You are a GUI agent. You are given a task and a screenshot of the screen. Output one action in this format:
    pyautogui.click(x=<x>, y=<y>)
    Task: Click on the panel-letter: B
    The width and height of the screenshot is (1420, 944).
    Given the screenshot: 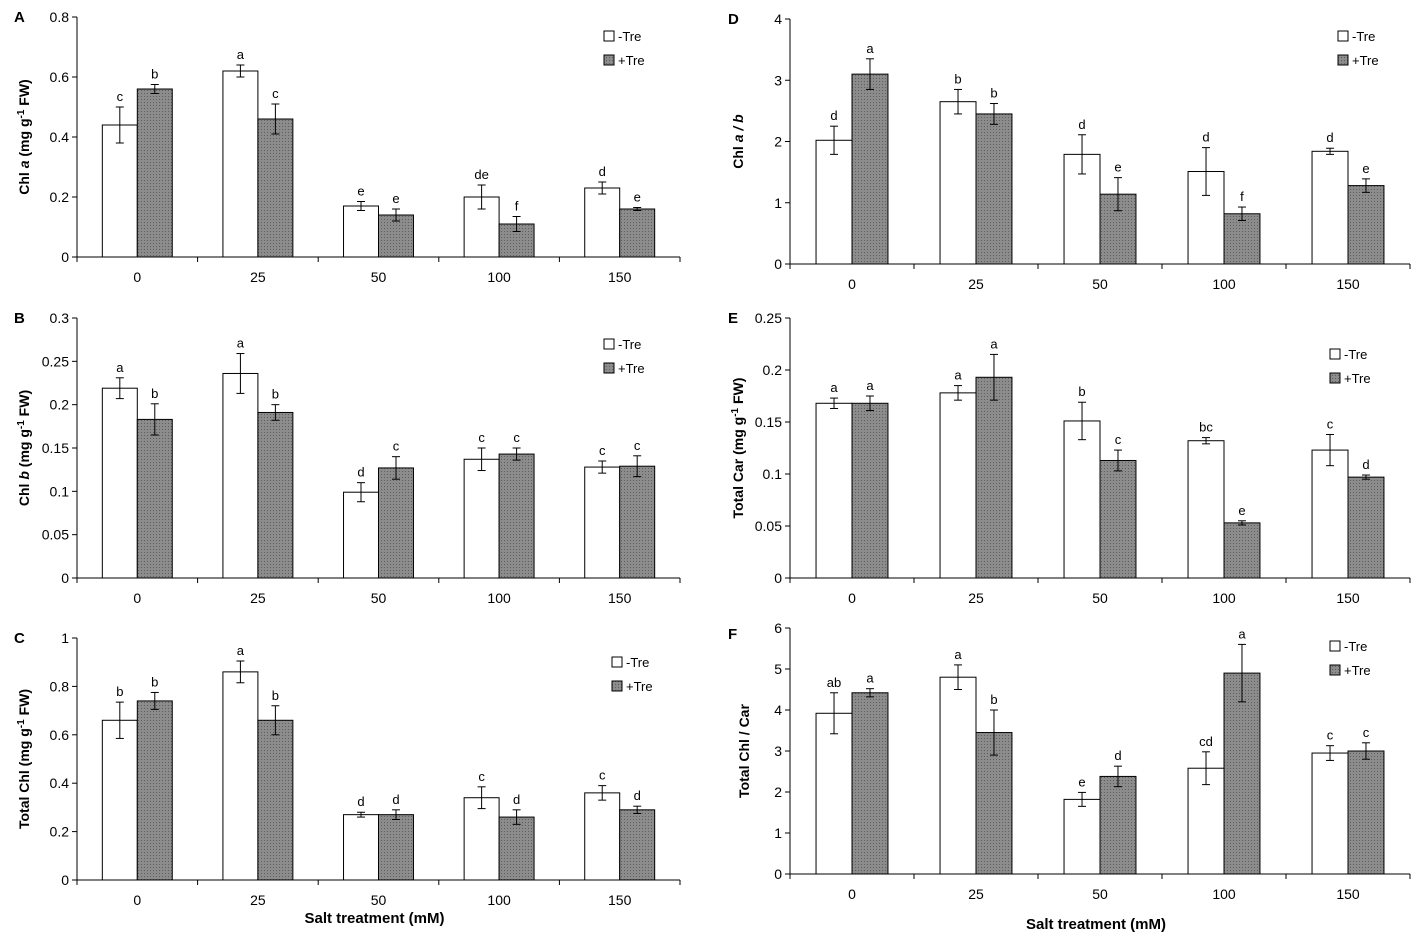 What is the action you would take?
    pyautogui.click(x=19, y=318)
    